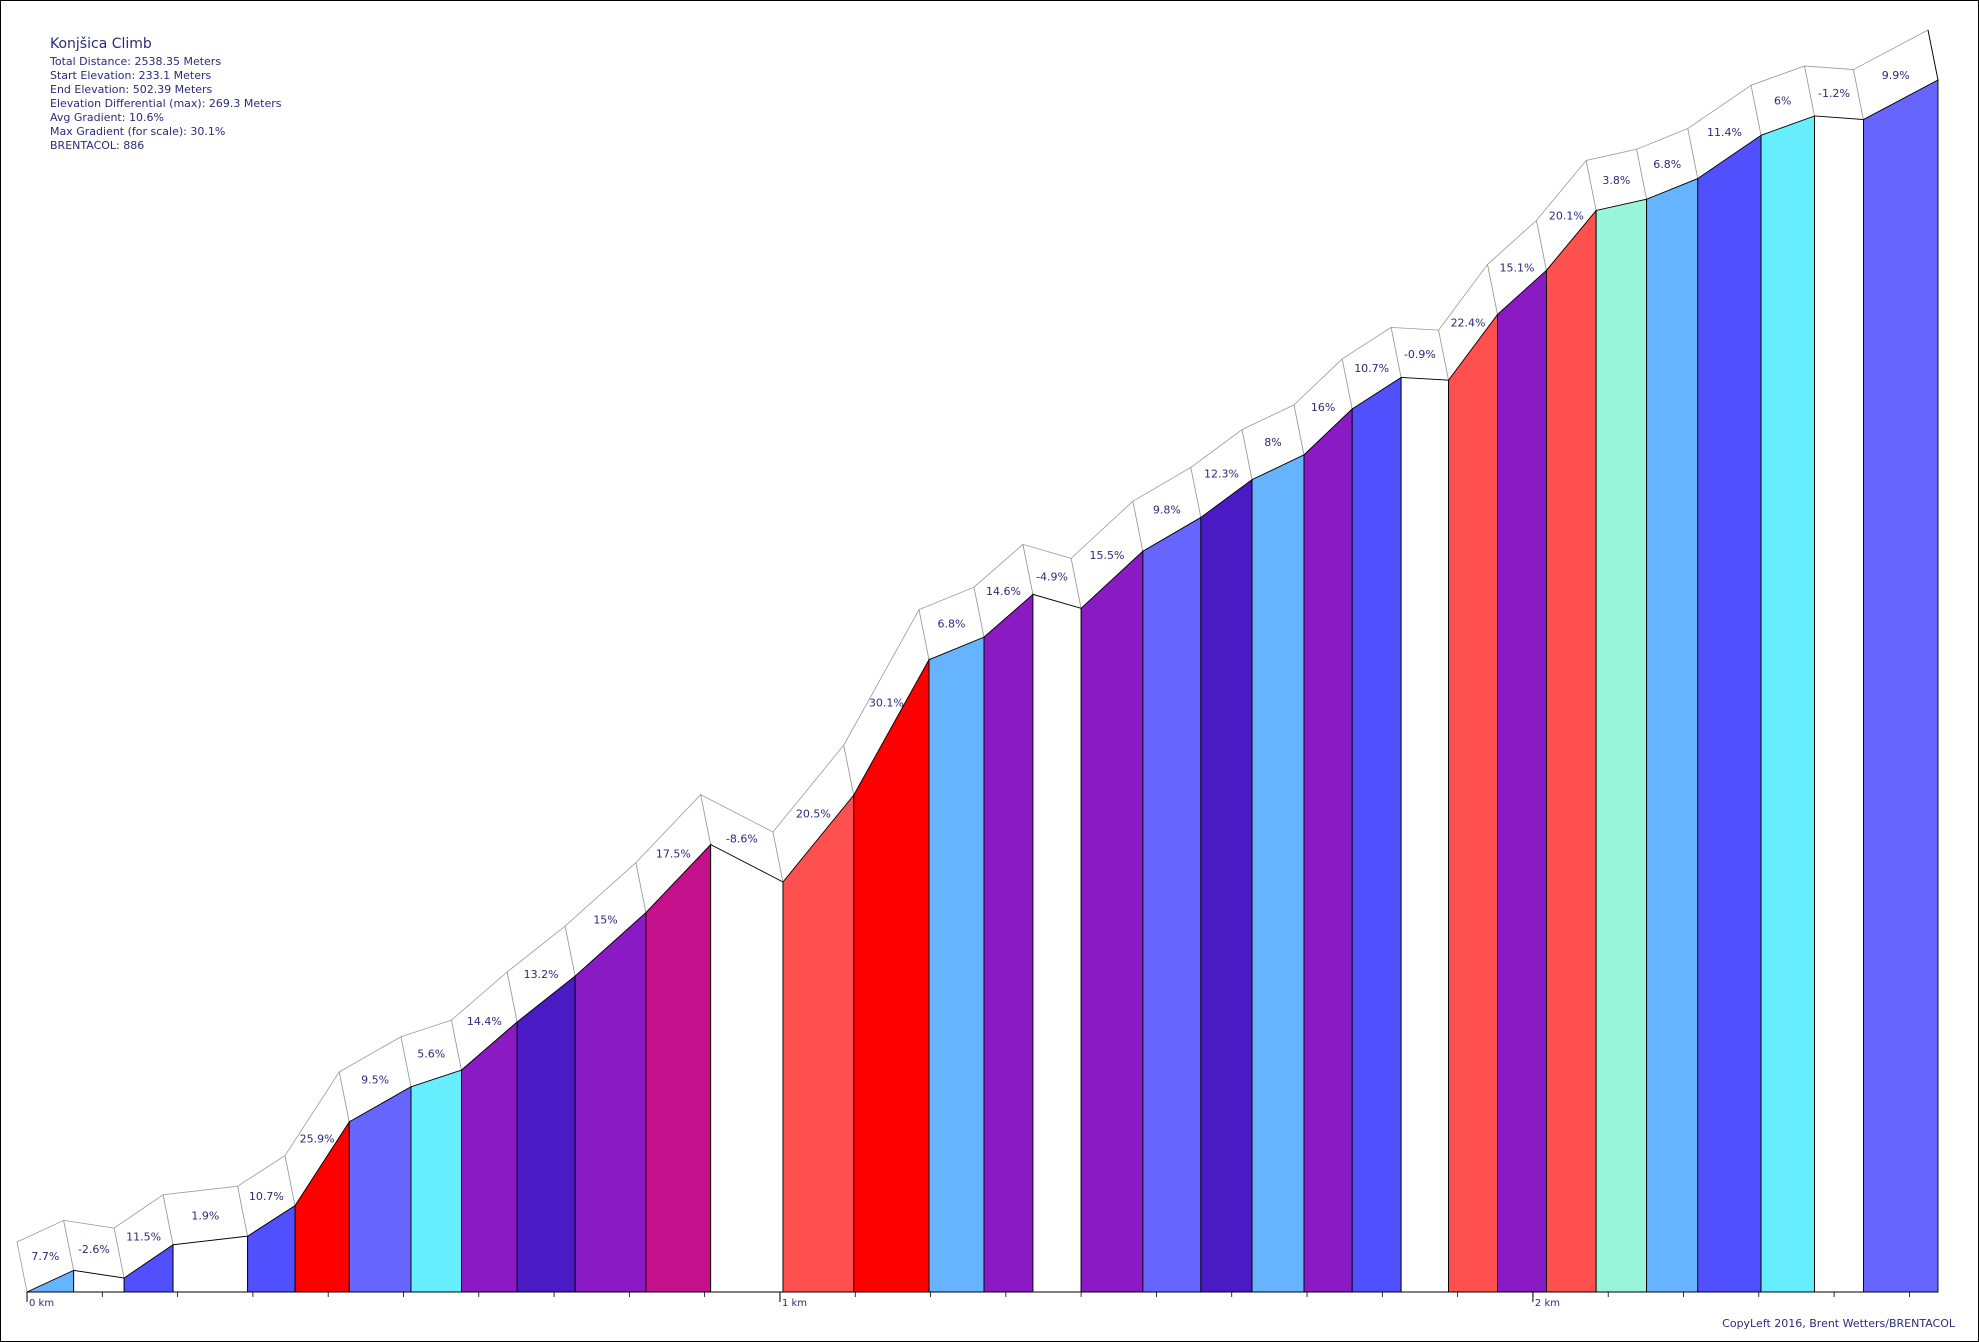  Describe the element at coordinates (1420, 354) in the screenshot. I see `gradient-label: -0.9%` at that location.